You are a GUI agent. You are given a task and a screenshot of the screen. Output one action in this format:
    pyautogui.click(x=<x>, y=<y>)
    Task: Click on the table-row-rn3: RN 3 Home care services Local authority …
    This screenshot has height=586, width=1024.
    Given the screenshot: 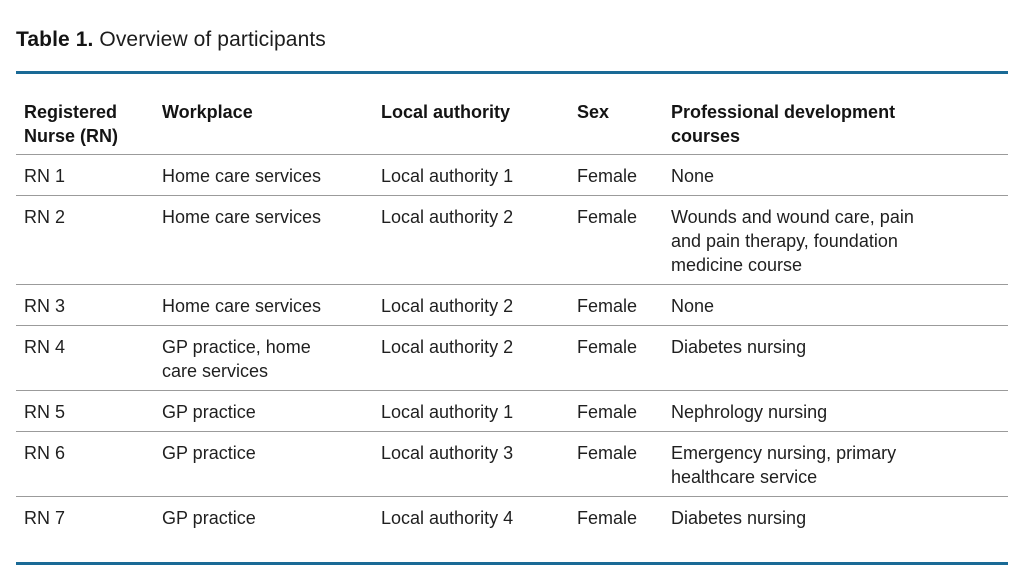 What is the action you would take?
    pyautogui.click(x=512, y=305)
    